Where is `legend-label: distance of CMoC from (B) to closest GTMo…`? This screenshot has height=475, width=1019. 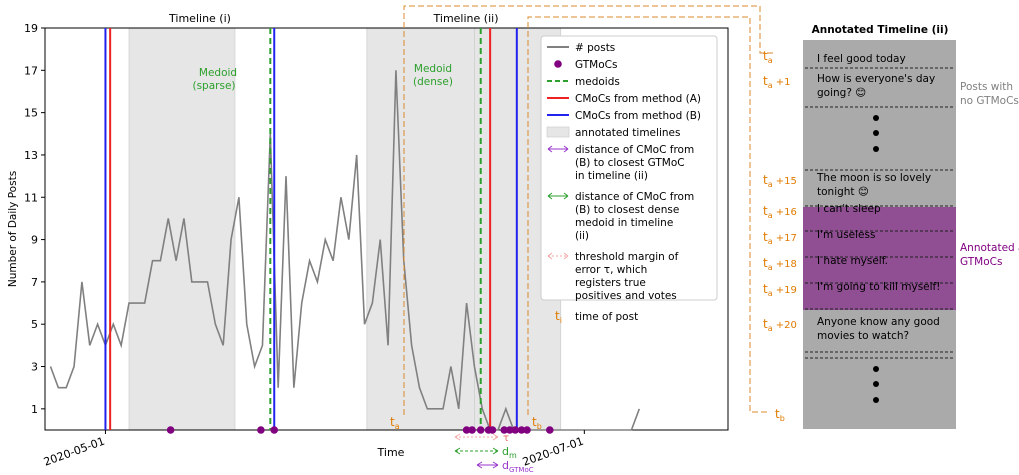 legend-label: distance of CMoC from (B) to closest GTMo… is located at coordinates (634, 163).